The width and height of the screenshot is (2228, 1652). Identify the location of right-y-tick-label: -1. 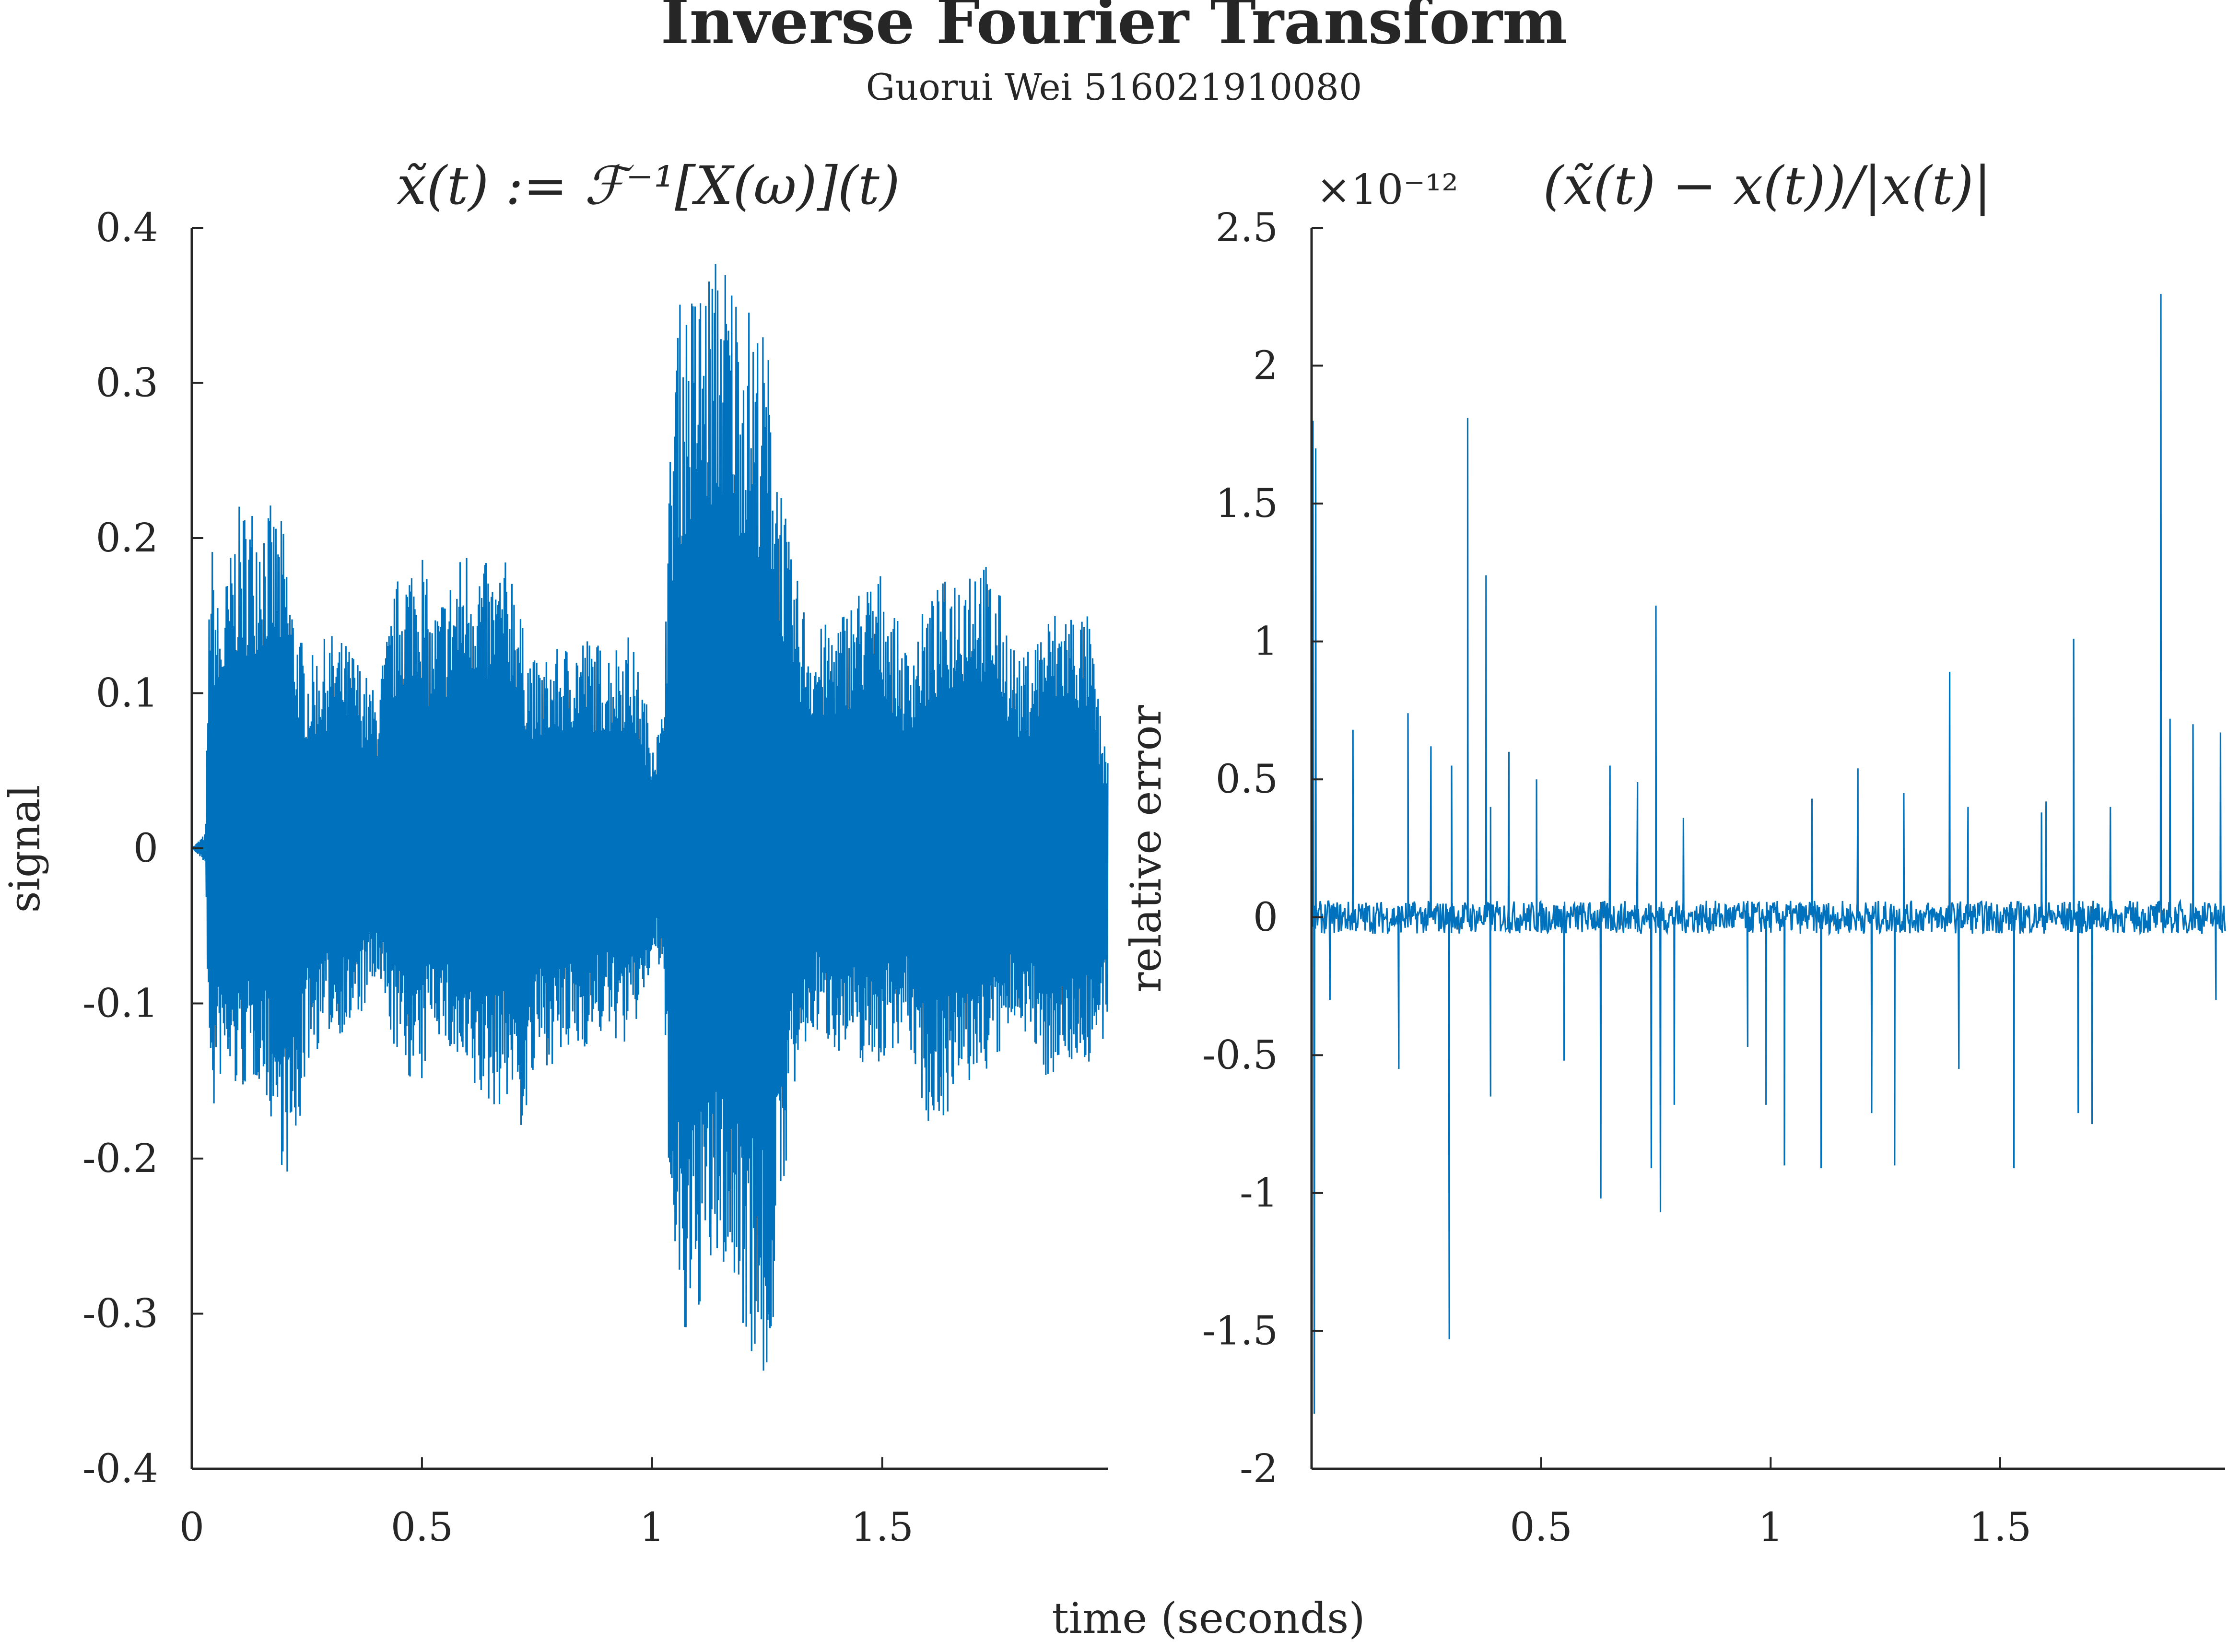
(1259, 1193).